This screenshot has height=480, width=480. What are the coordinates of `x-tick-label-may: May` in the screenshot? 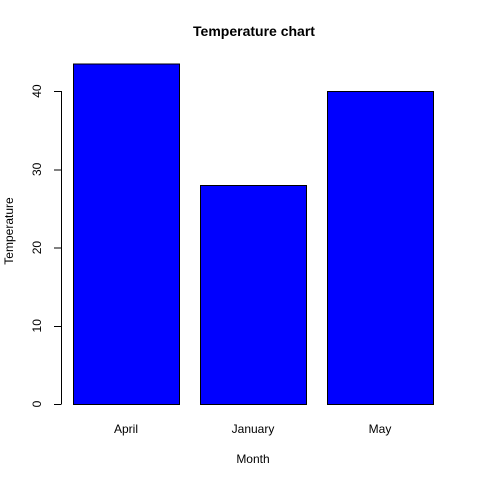 It's located at (380, 429).